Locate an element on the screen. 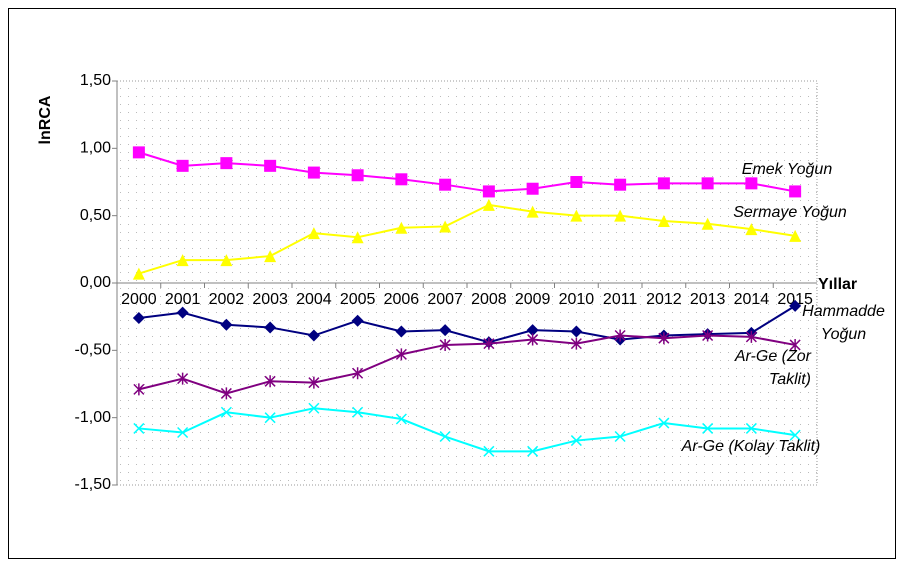 The width and height of the screenshot is (904, 567). x-axis-label: Yıllar is located at coordinates (837, 284).